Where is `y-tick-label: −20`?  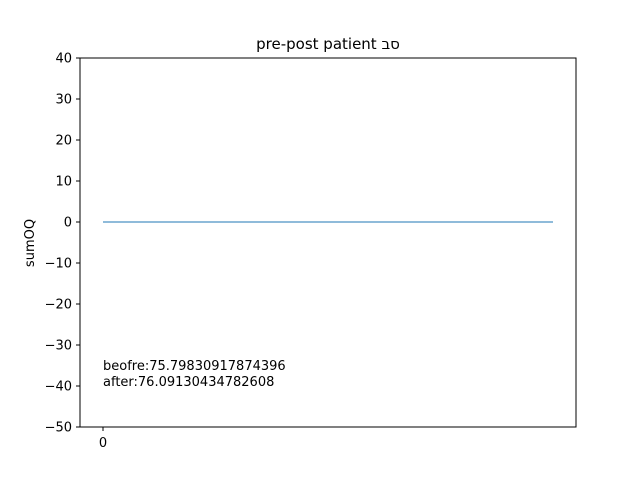 y-tick-label: −20 is located at coordinates (58, 305).